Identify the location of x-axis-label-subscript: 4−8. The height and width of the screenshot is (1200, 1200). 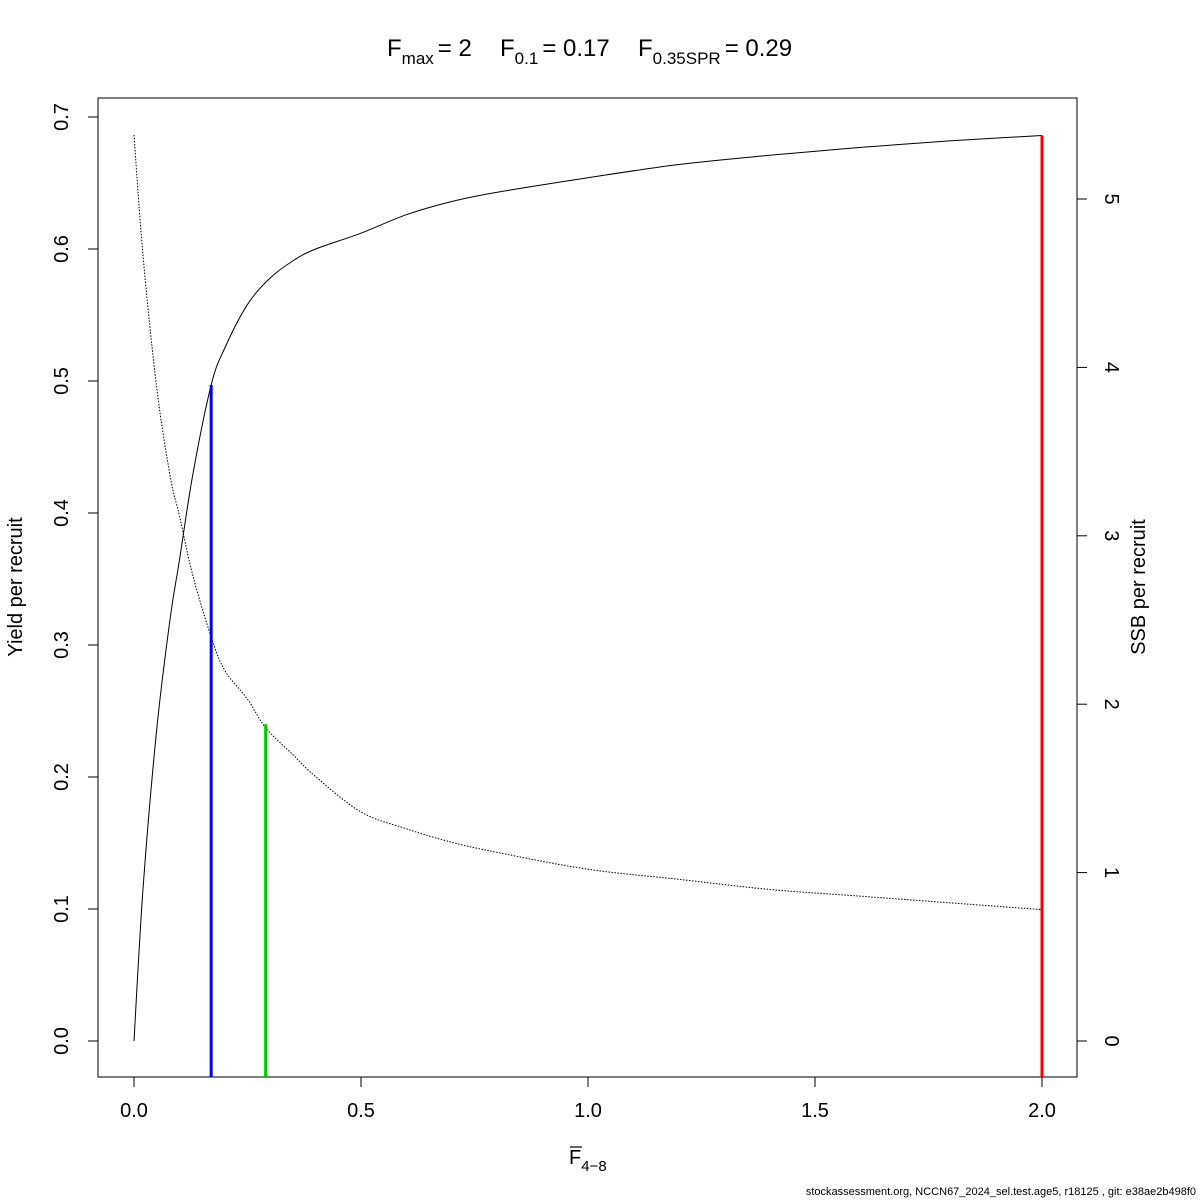
(593, 1166).